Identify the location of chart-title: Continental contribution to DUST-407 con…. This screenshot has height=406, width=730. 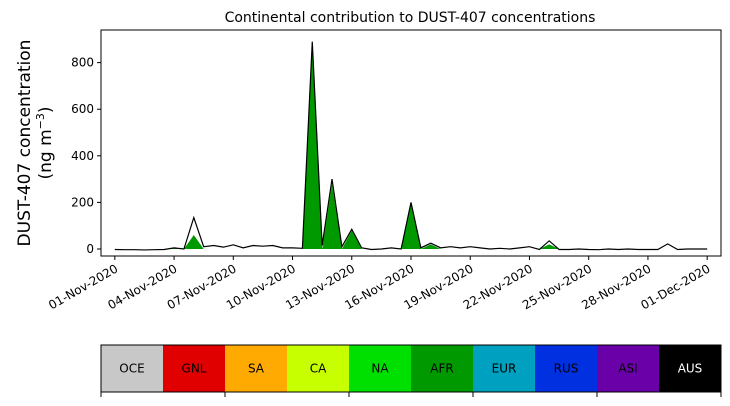
(410, 18).